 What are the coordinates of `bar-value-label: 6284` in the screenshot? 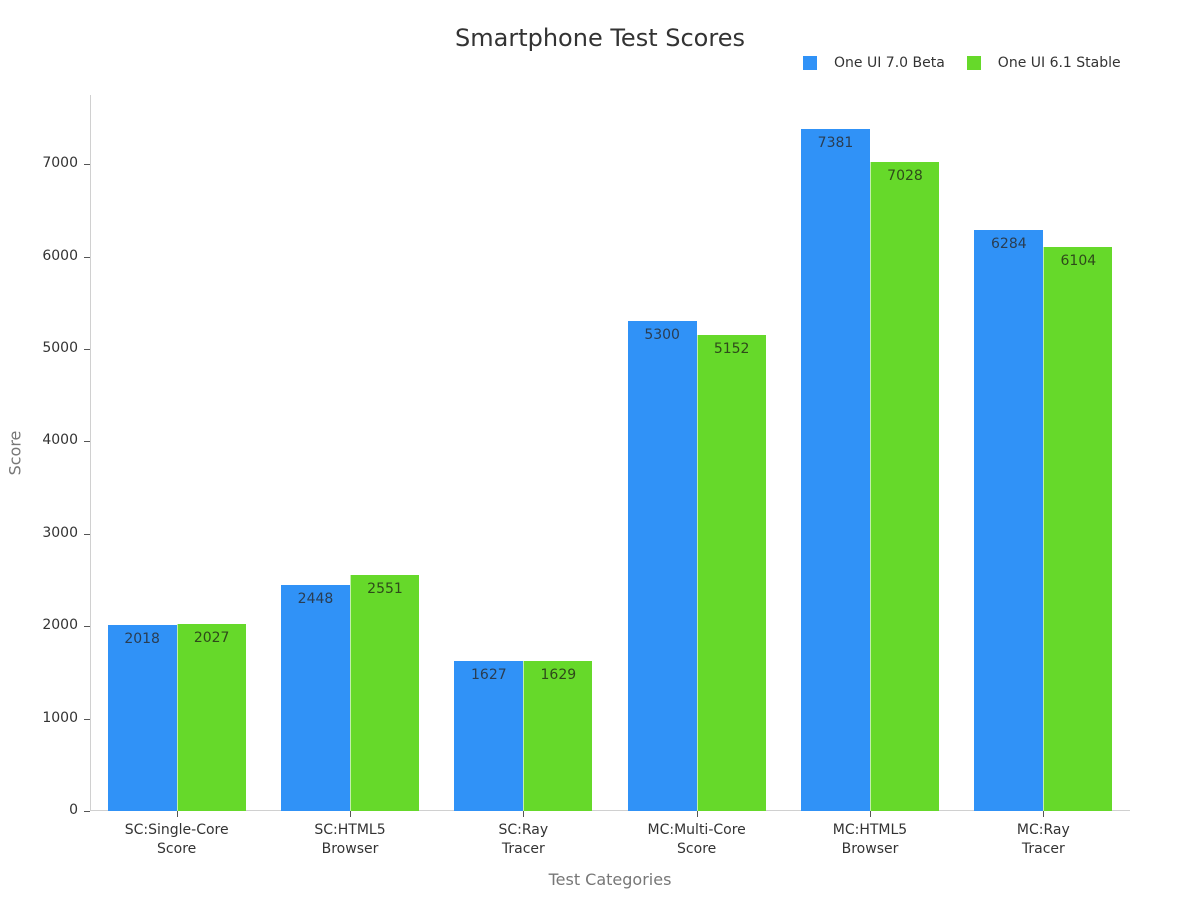 It's located at (1009, 244).